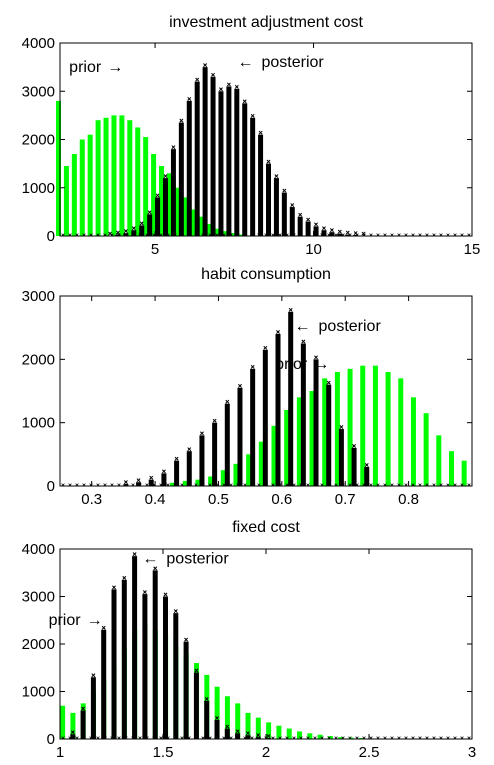 Image resolution: width=494 pixels, height=765 pixels. Describe the element at coordinates (345, 499) in the screenshot. I see `x-tick-label: 0.7` at that location.